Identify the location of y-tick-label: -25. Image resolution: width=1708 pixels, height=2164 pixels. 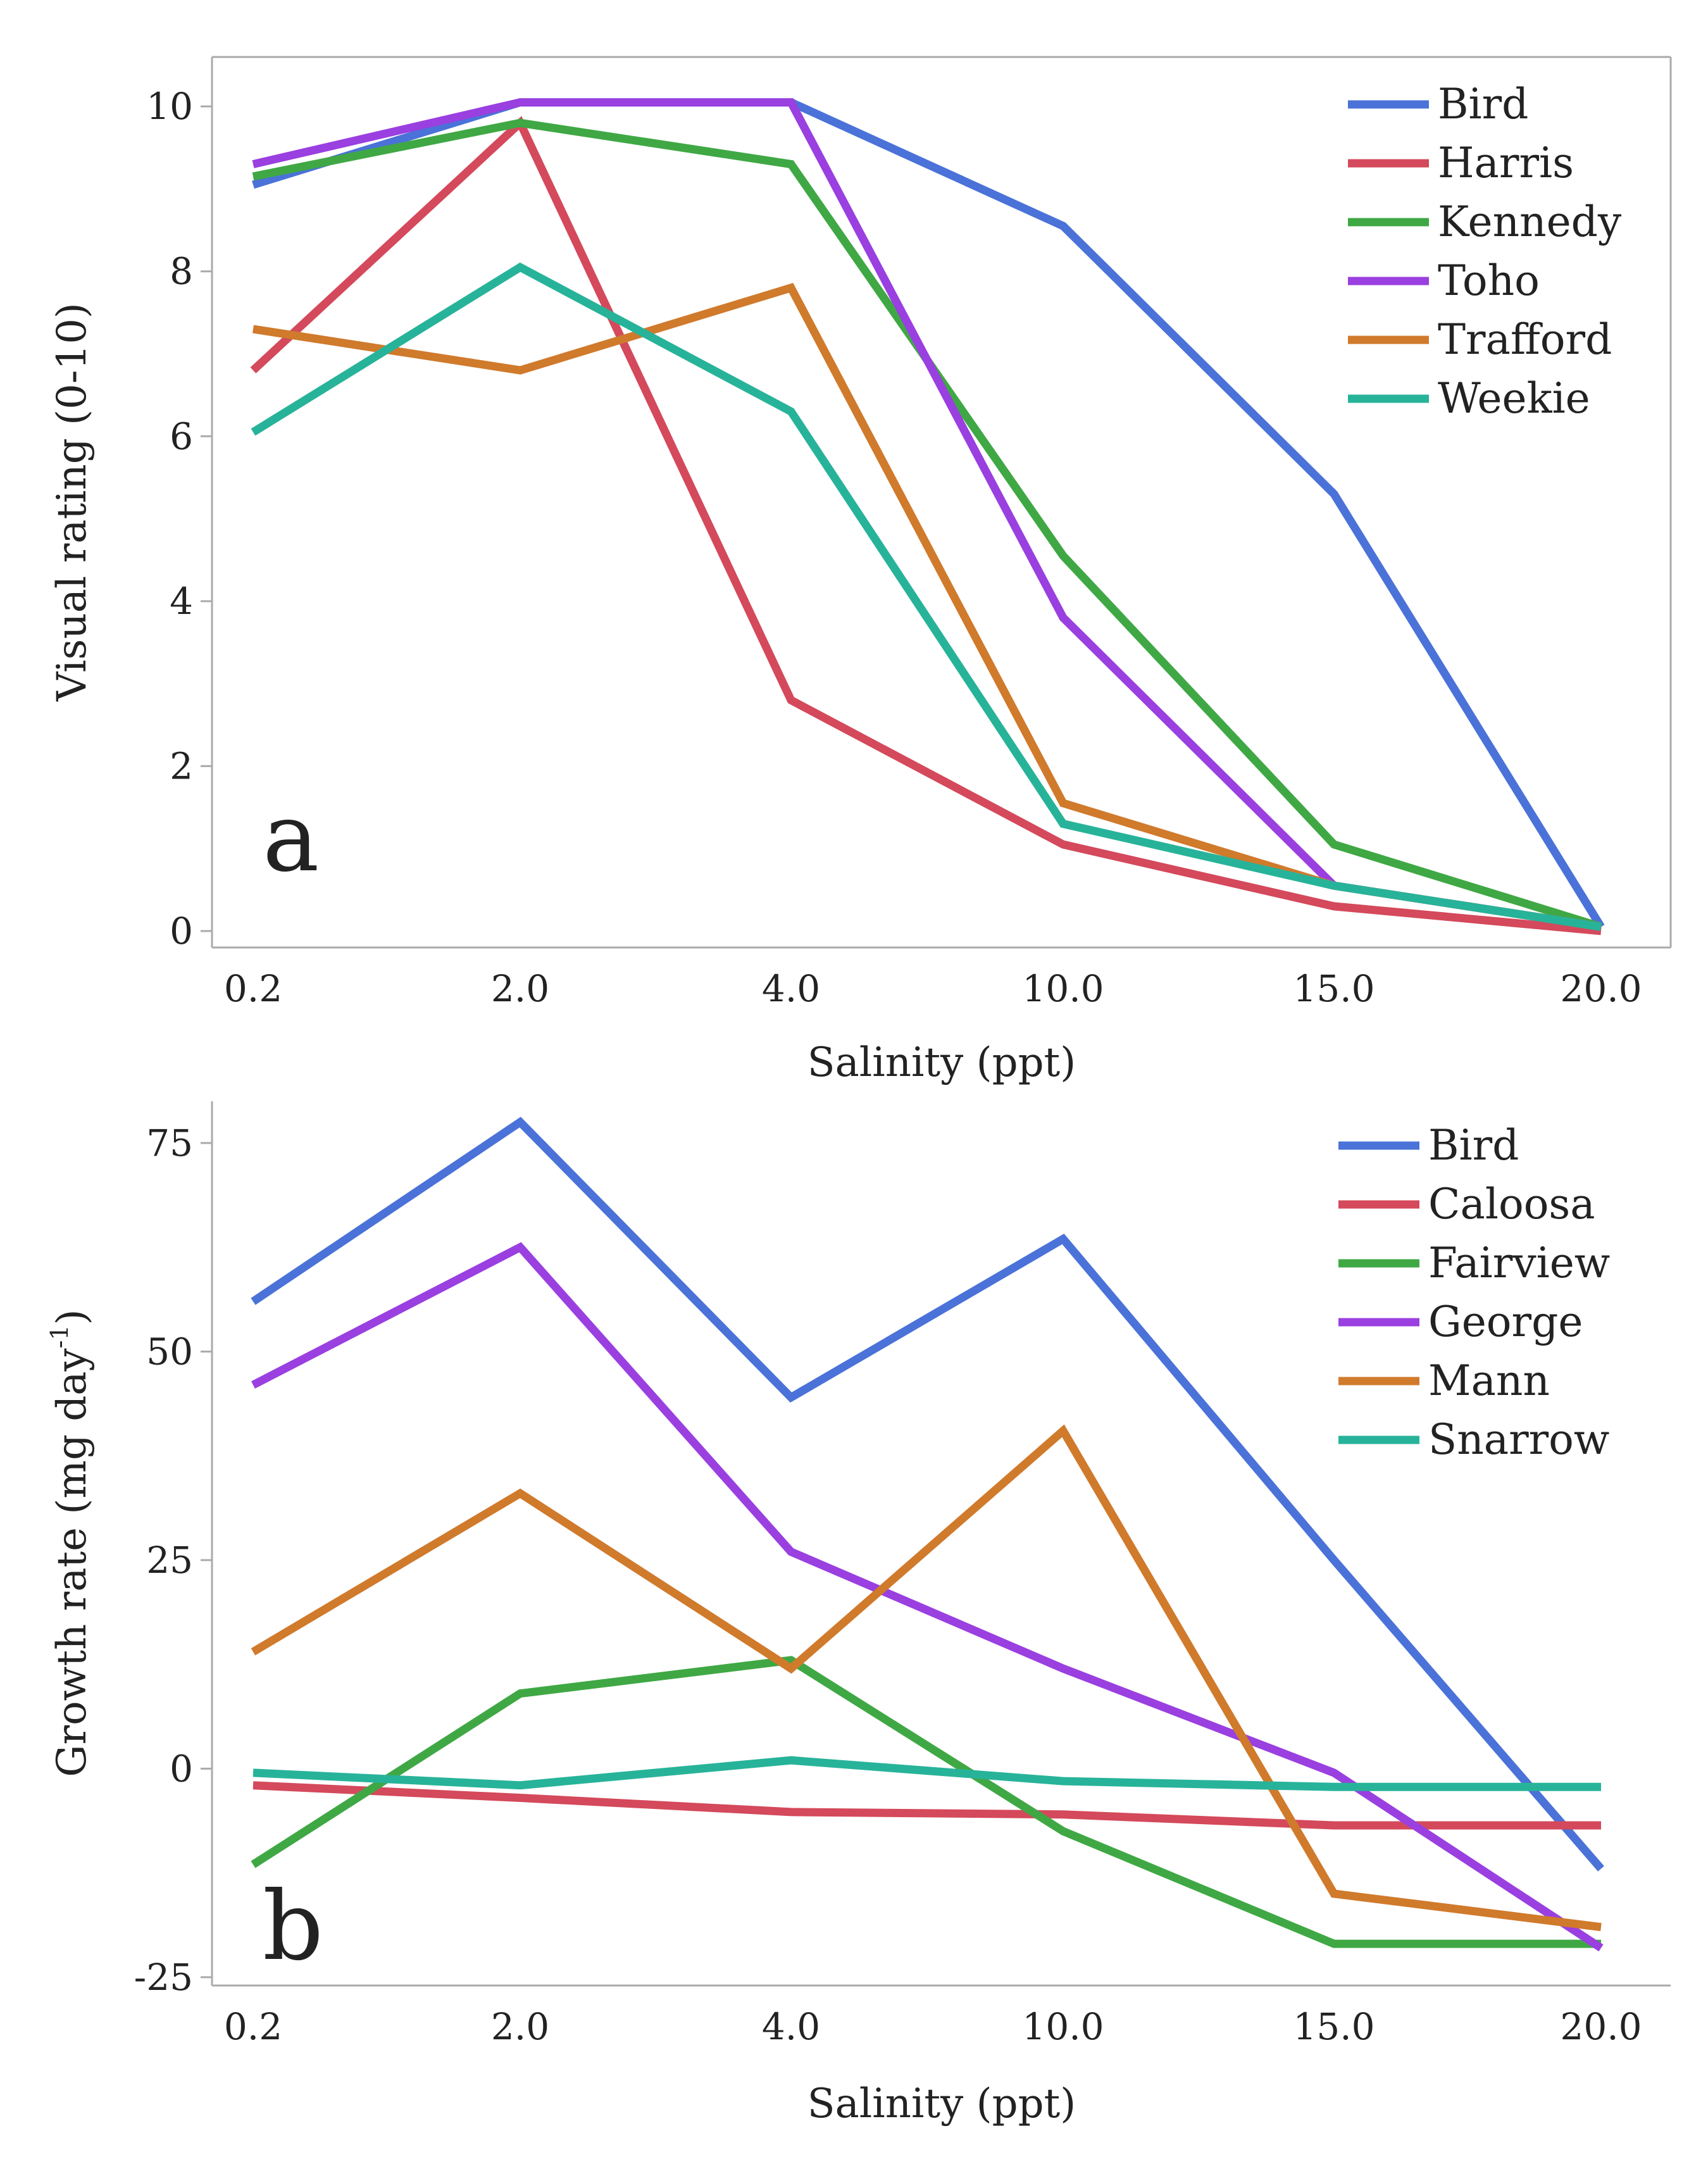
(163, 1977).